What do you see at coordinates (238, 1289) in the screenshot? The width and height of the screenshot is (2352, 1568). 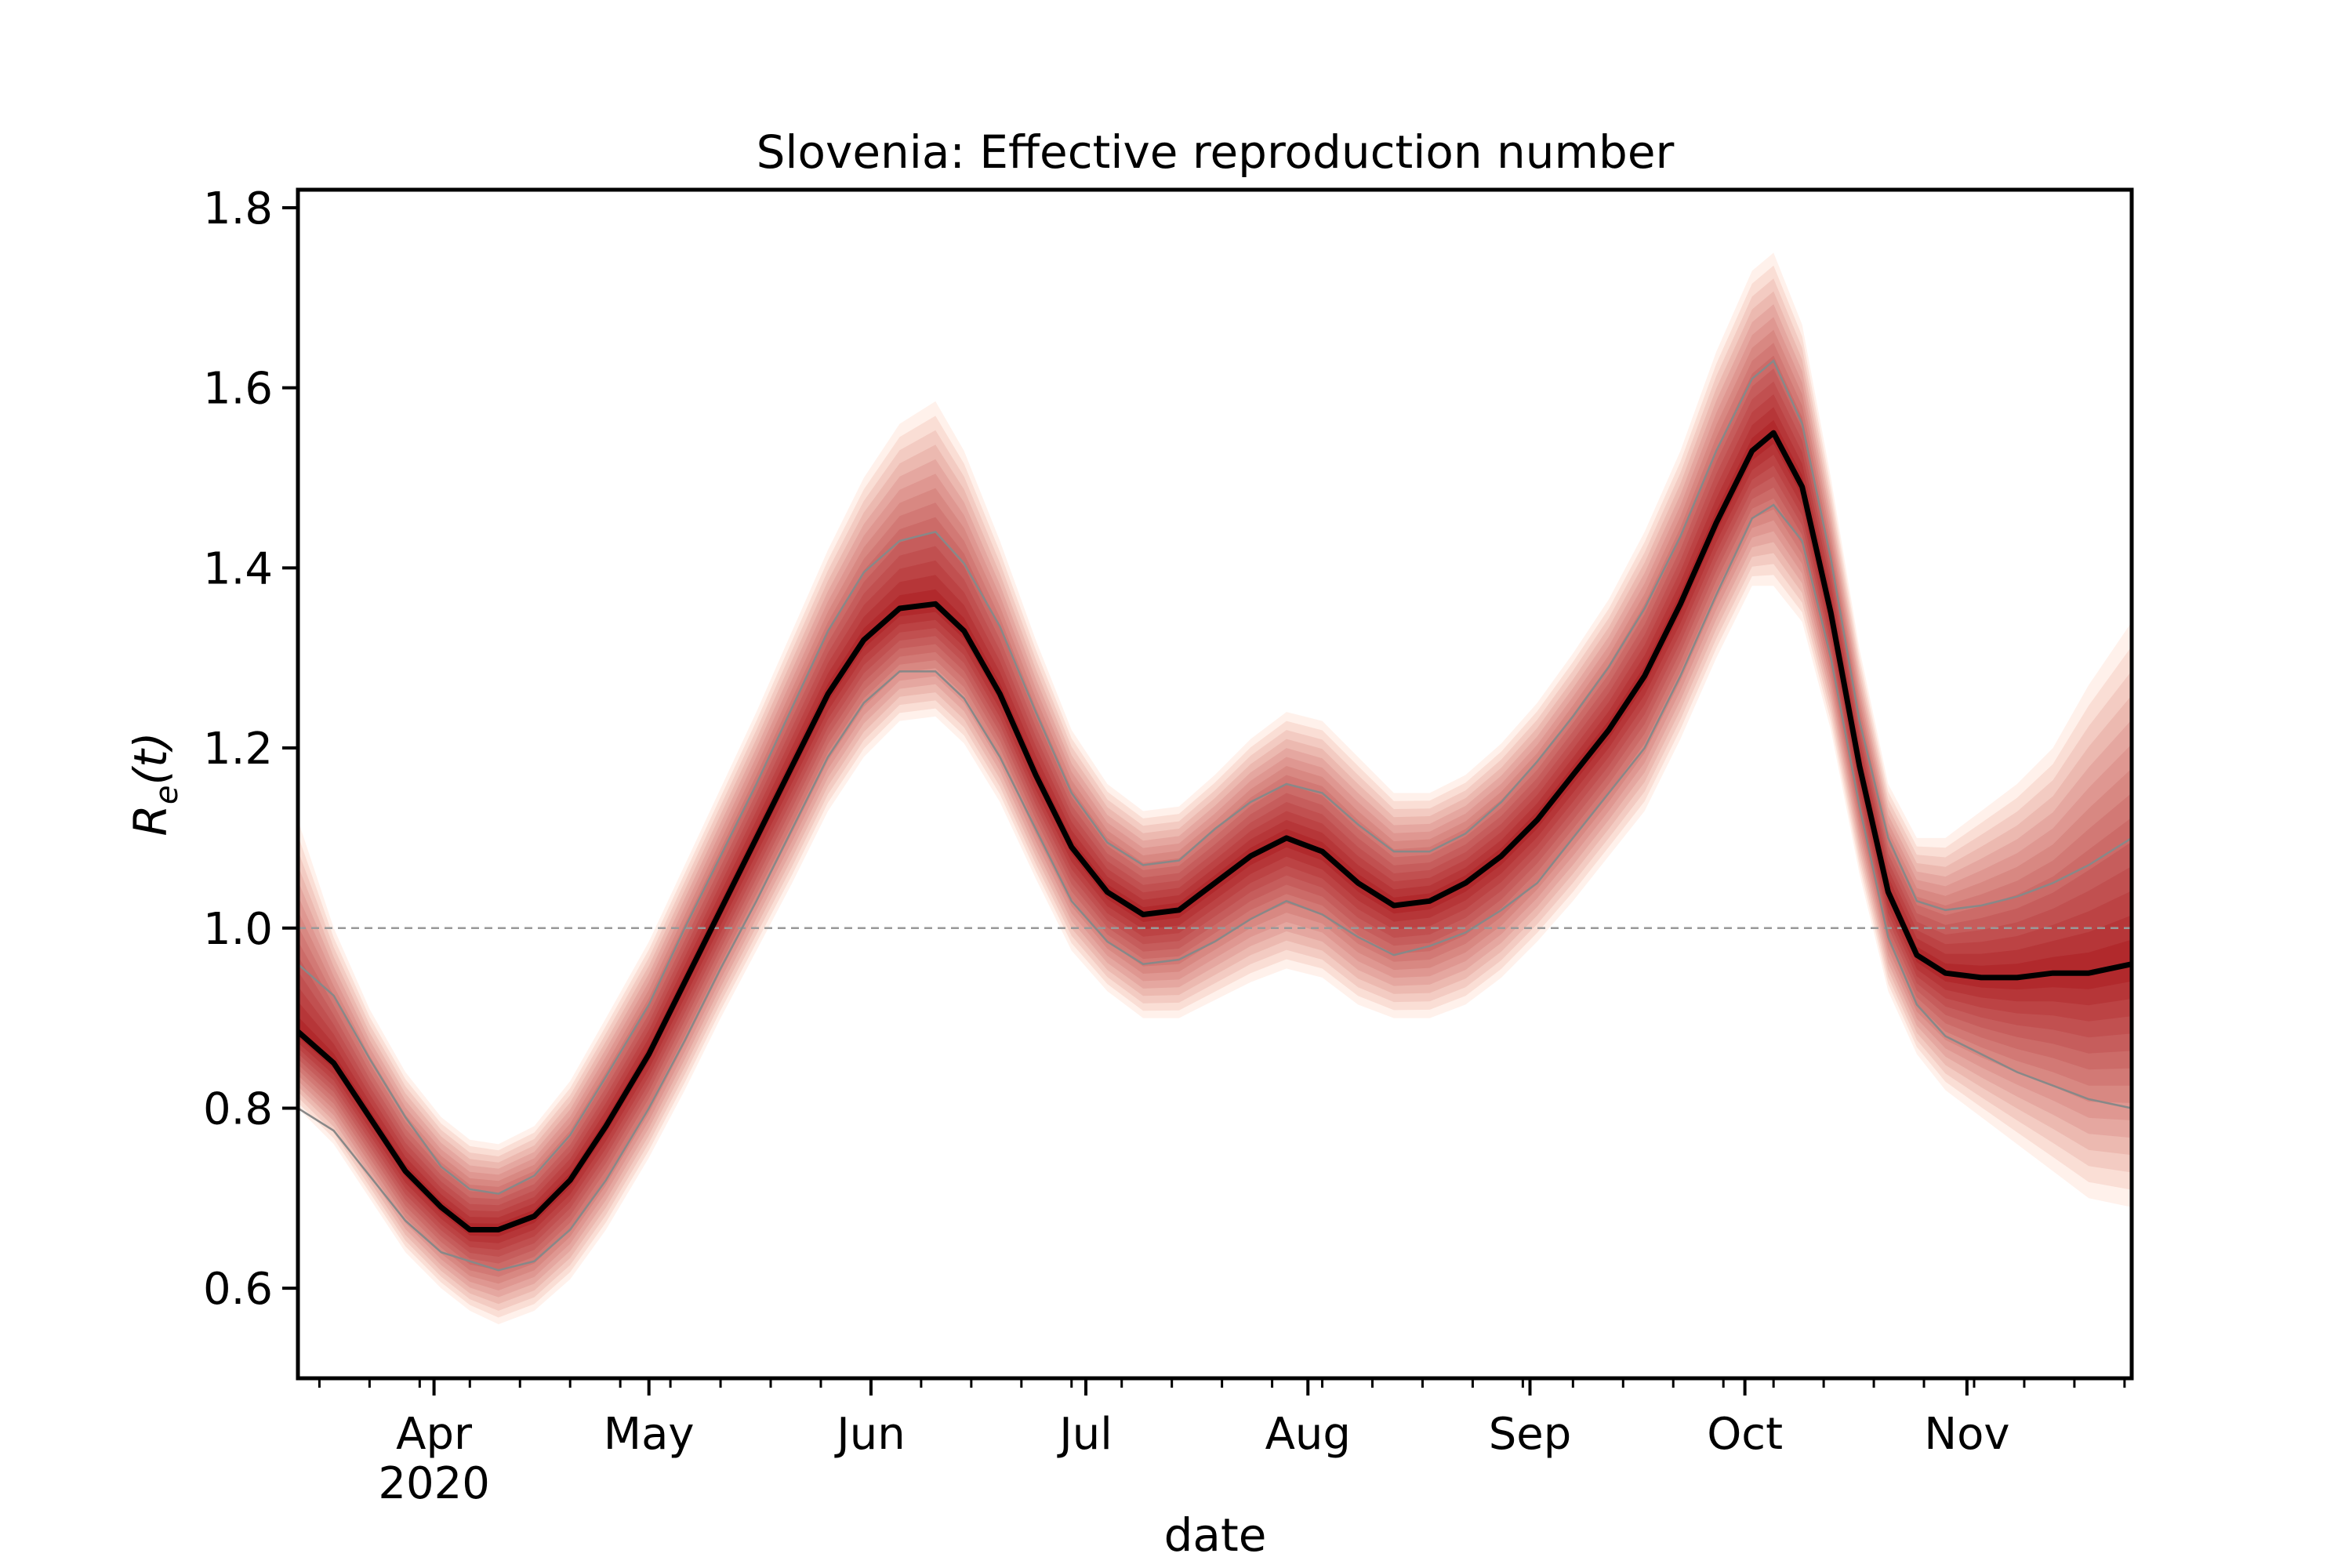 I see `y-tick-label: 0.6` at bounding box center [238, 1289].